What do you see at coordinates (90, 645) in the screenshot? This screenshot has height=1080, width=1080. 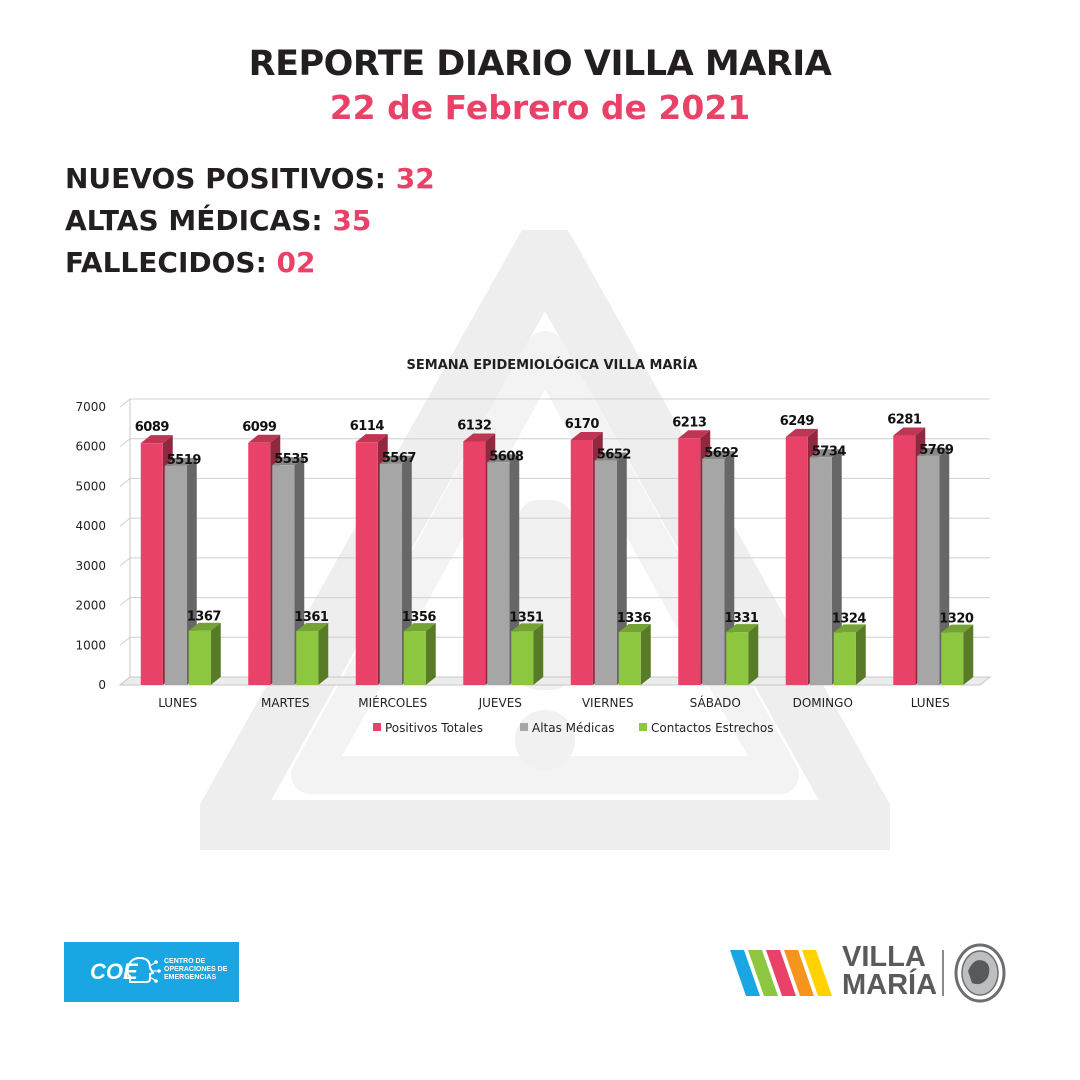 I see `y-tick-label: 1000` at bounding box center [90, 645].